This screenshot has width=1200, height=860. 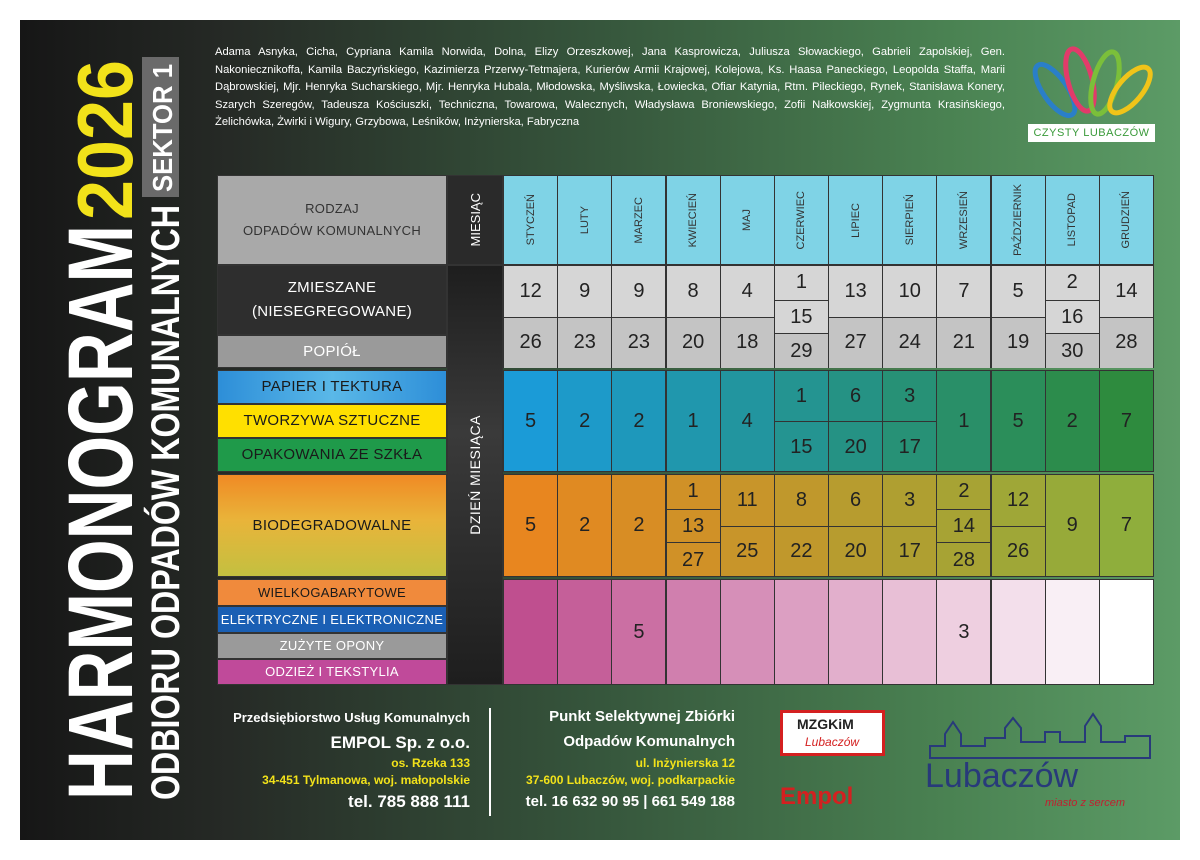 I want to click on waste-type: BIODEGRADOWALNE, so click(x=332, y=525).